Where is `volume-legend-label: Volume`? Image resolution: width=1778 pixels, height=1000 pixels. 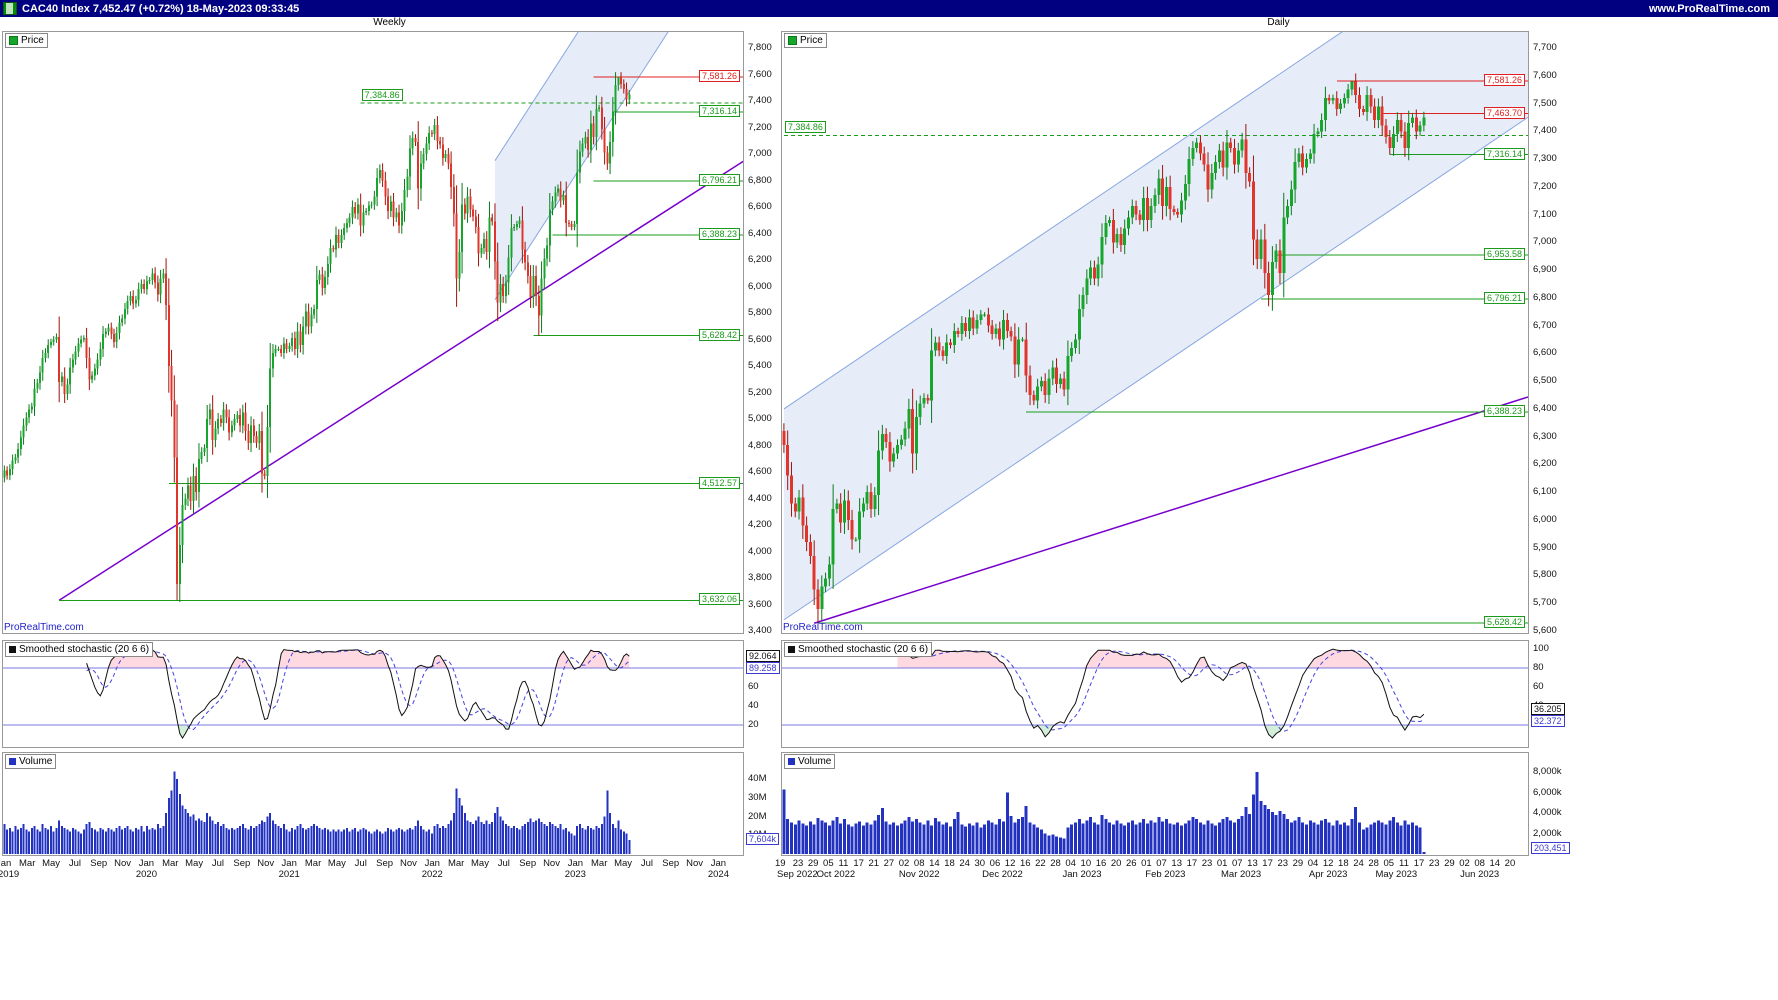
volume-legend-label: Volume is located at coordinates (36, 761).